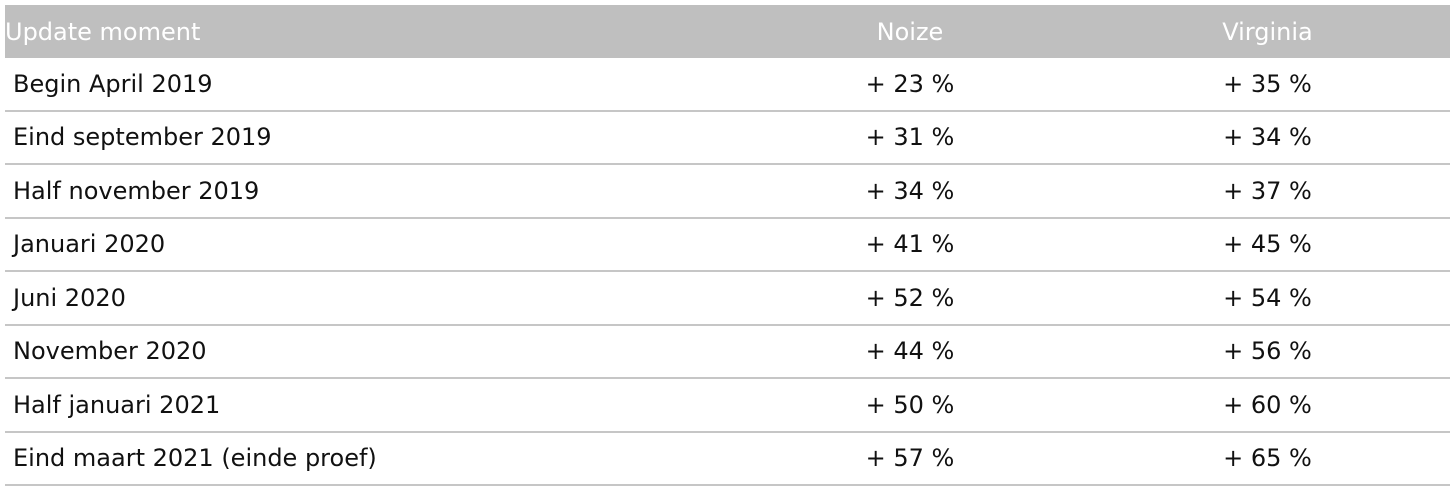 Image resolution: width=1452 pixels, height=489 pixels. What do you see at coordinates (910, 297) in the screenshot?
I see `cell-noize: + 52 %` at bounding box center [910, 297].